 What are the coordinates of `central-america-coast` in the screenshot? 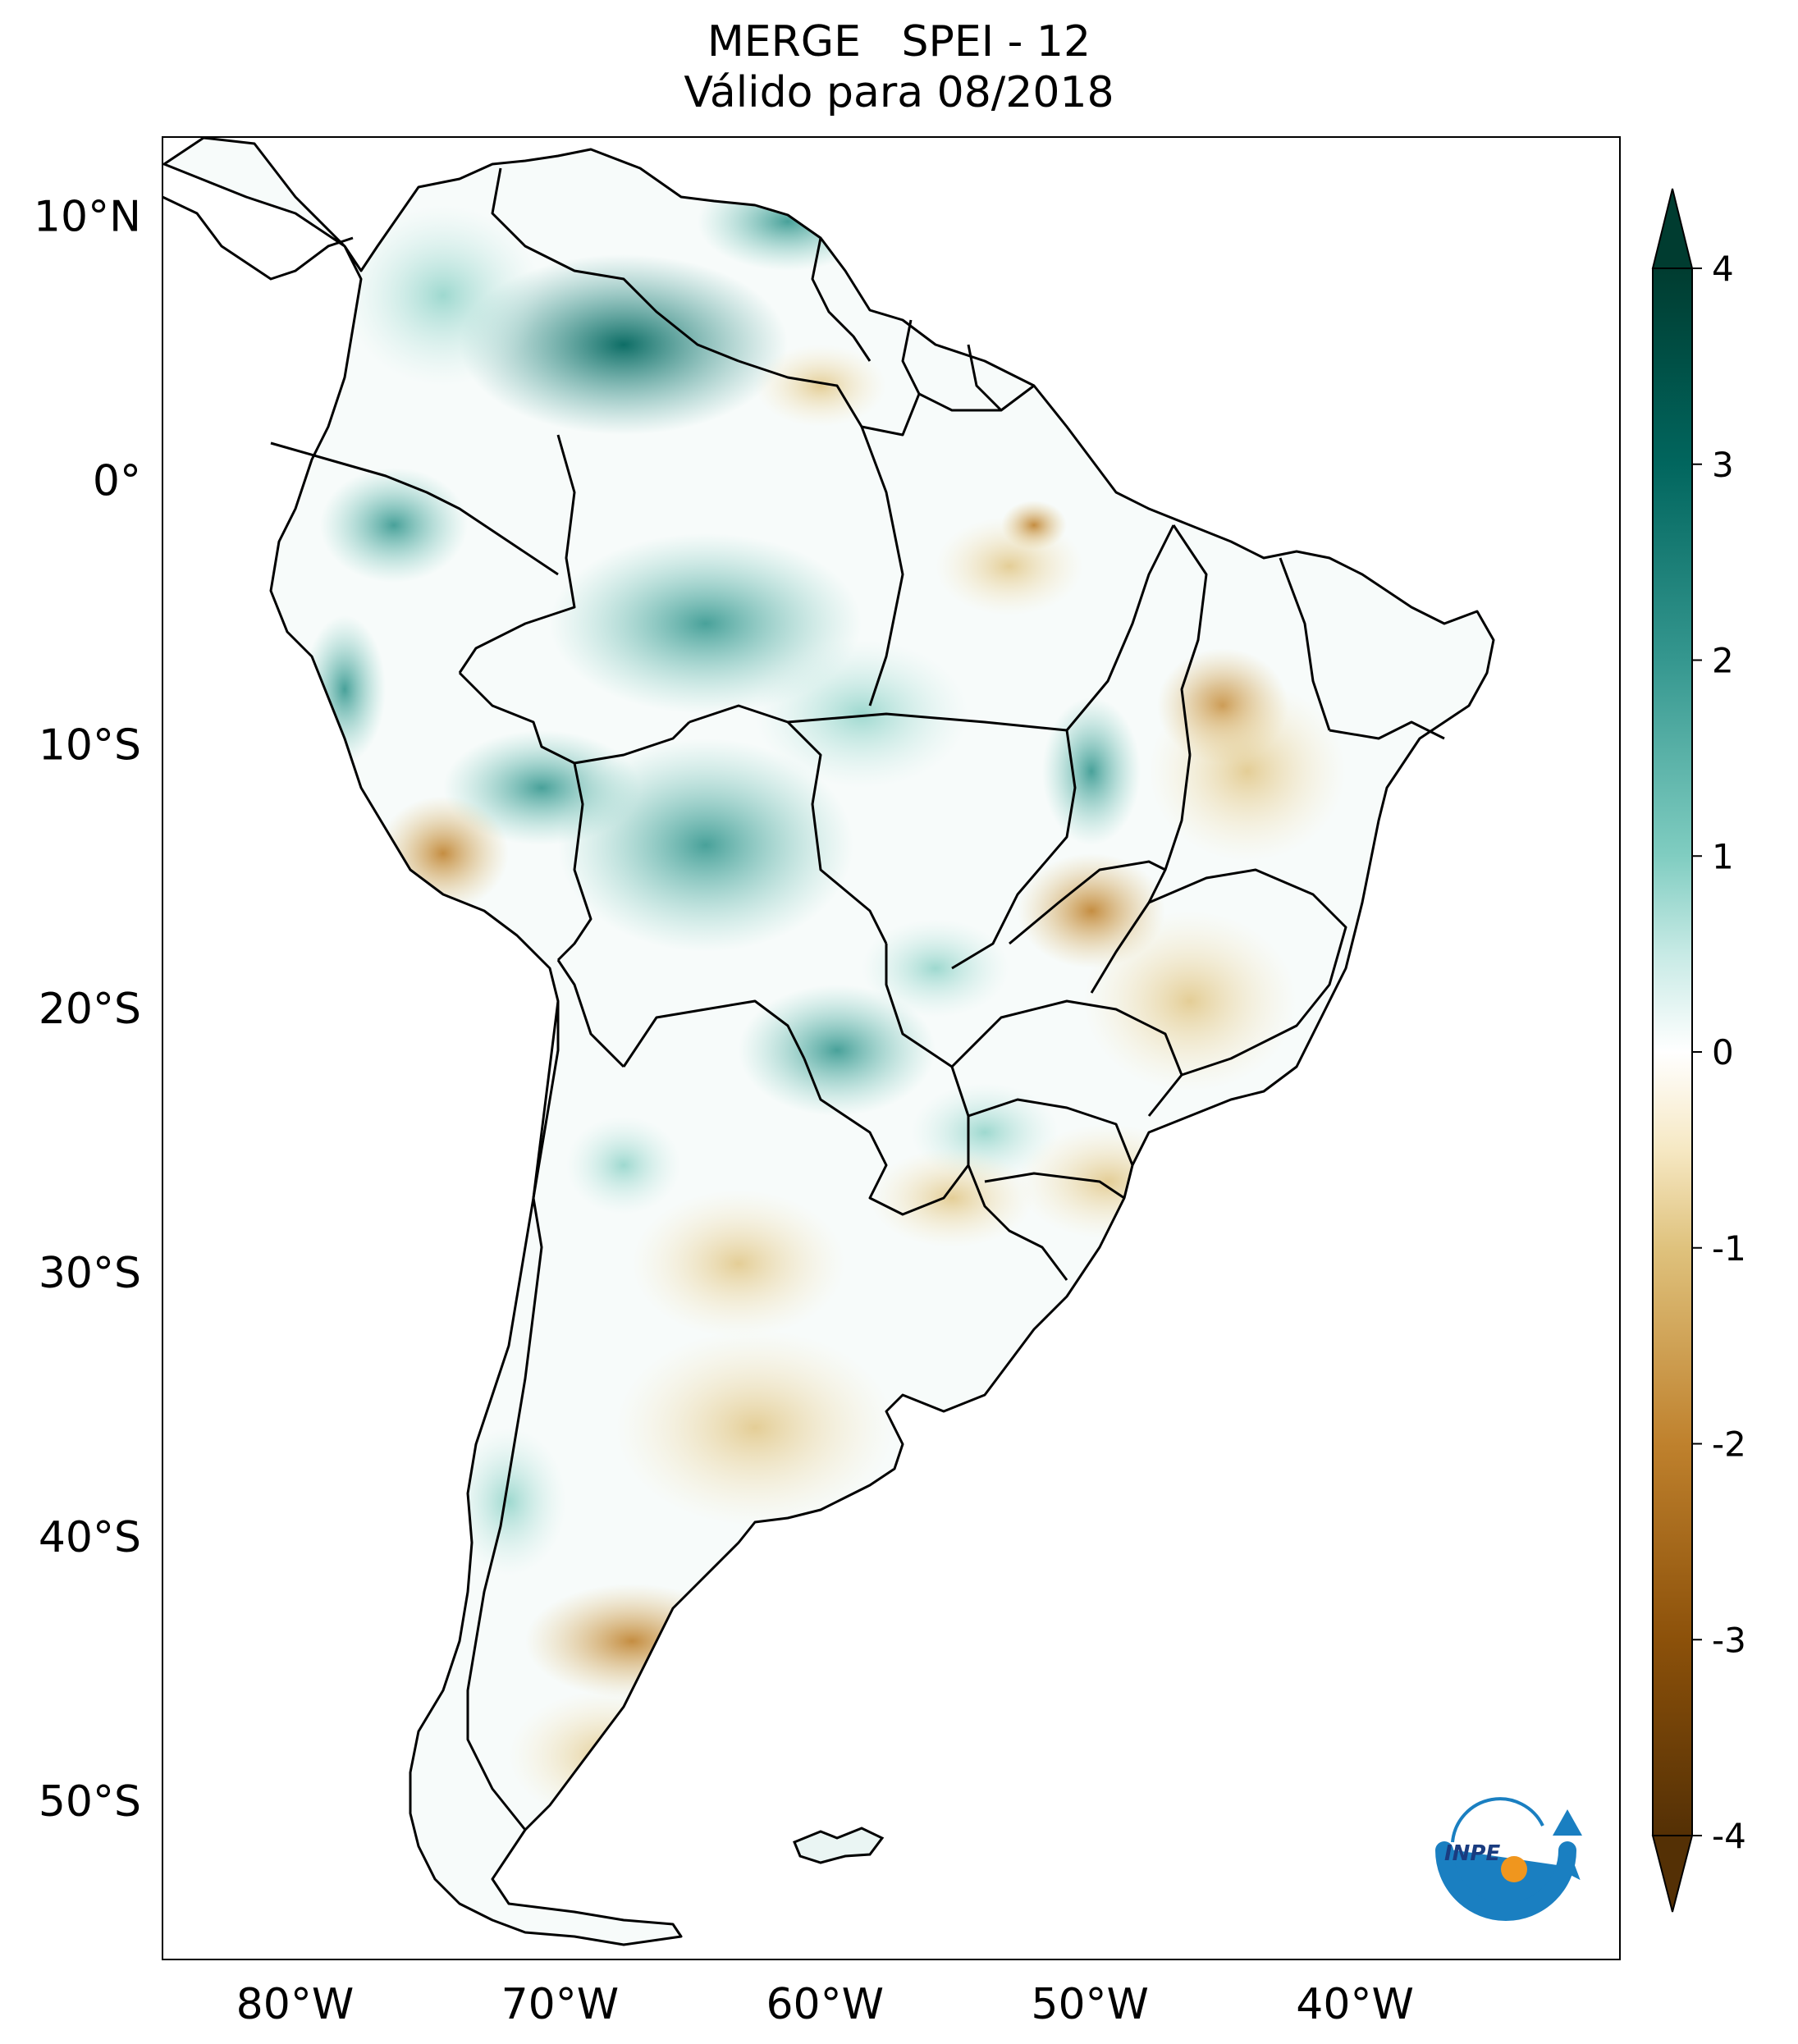 It's located at (258, 238).